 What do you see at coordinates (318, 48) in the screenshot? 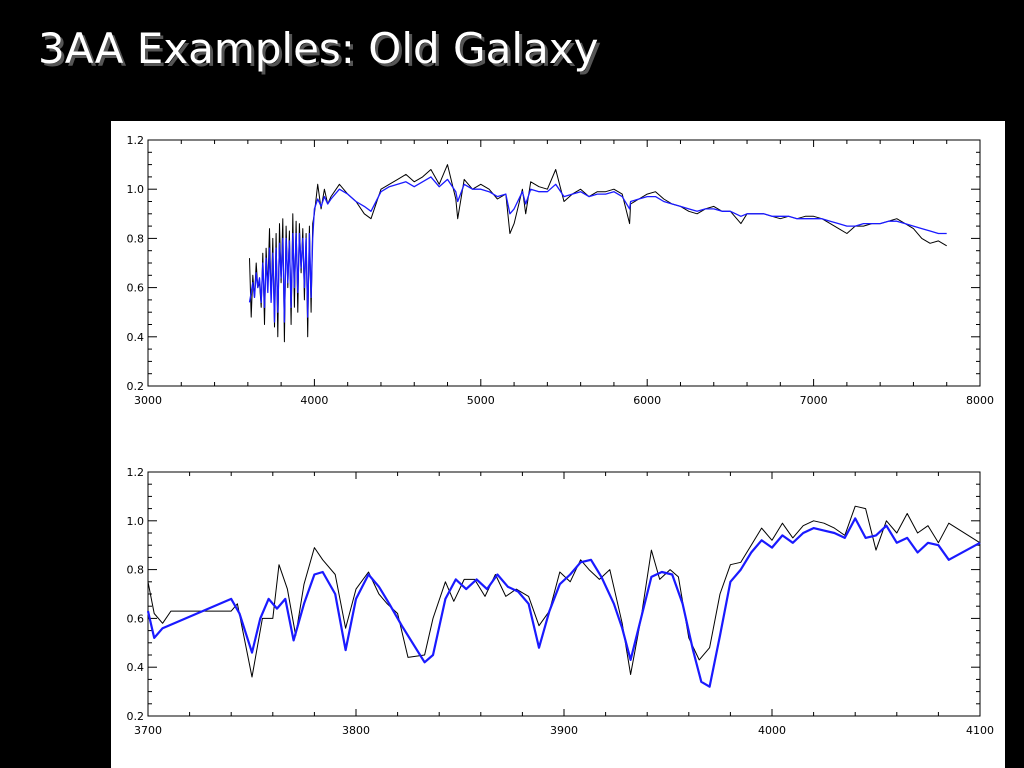
I see `slide-title: 3AA Examples: Old Galaxy` at bounding box center [318, 48].